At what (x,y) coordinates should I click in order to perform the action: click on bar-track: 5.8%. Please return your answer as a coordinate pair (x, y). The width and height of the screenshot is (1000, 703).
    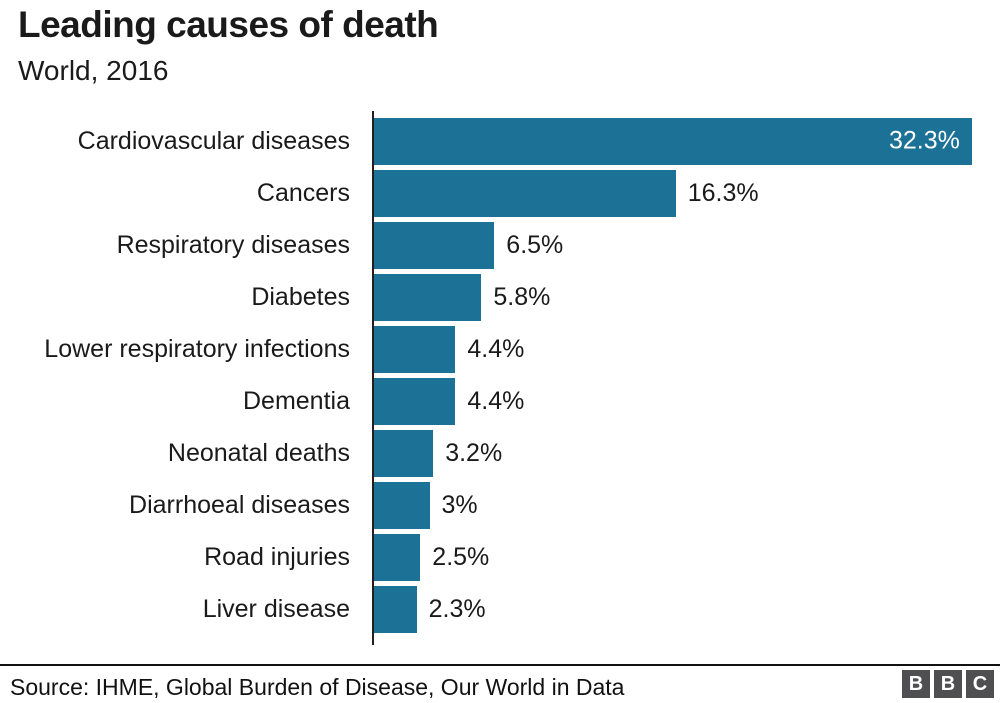
    Looking at the image, I should click on (681, 297).